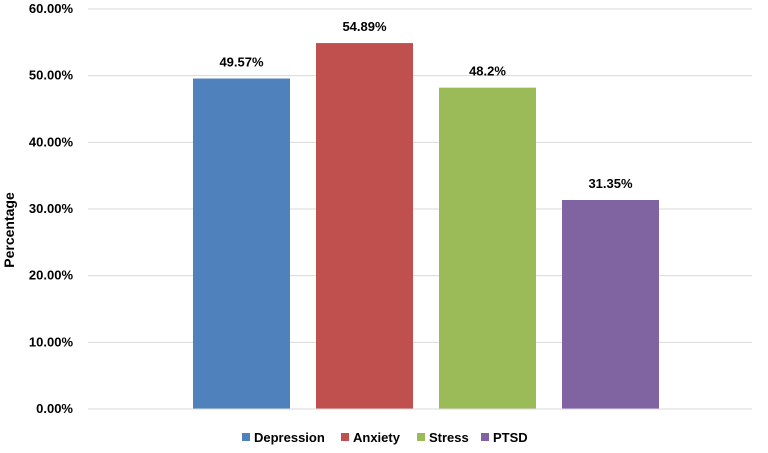  I want to click on bar-depression, so click(241, 244).